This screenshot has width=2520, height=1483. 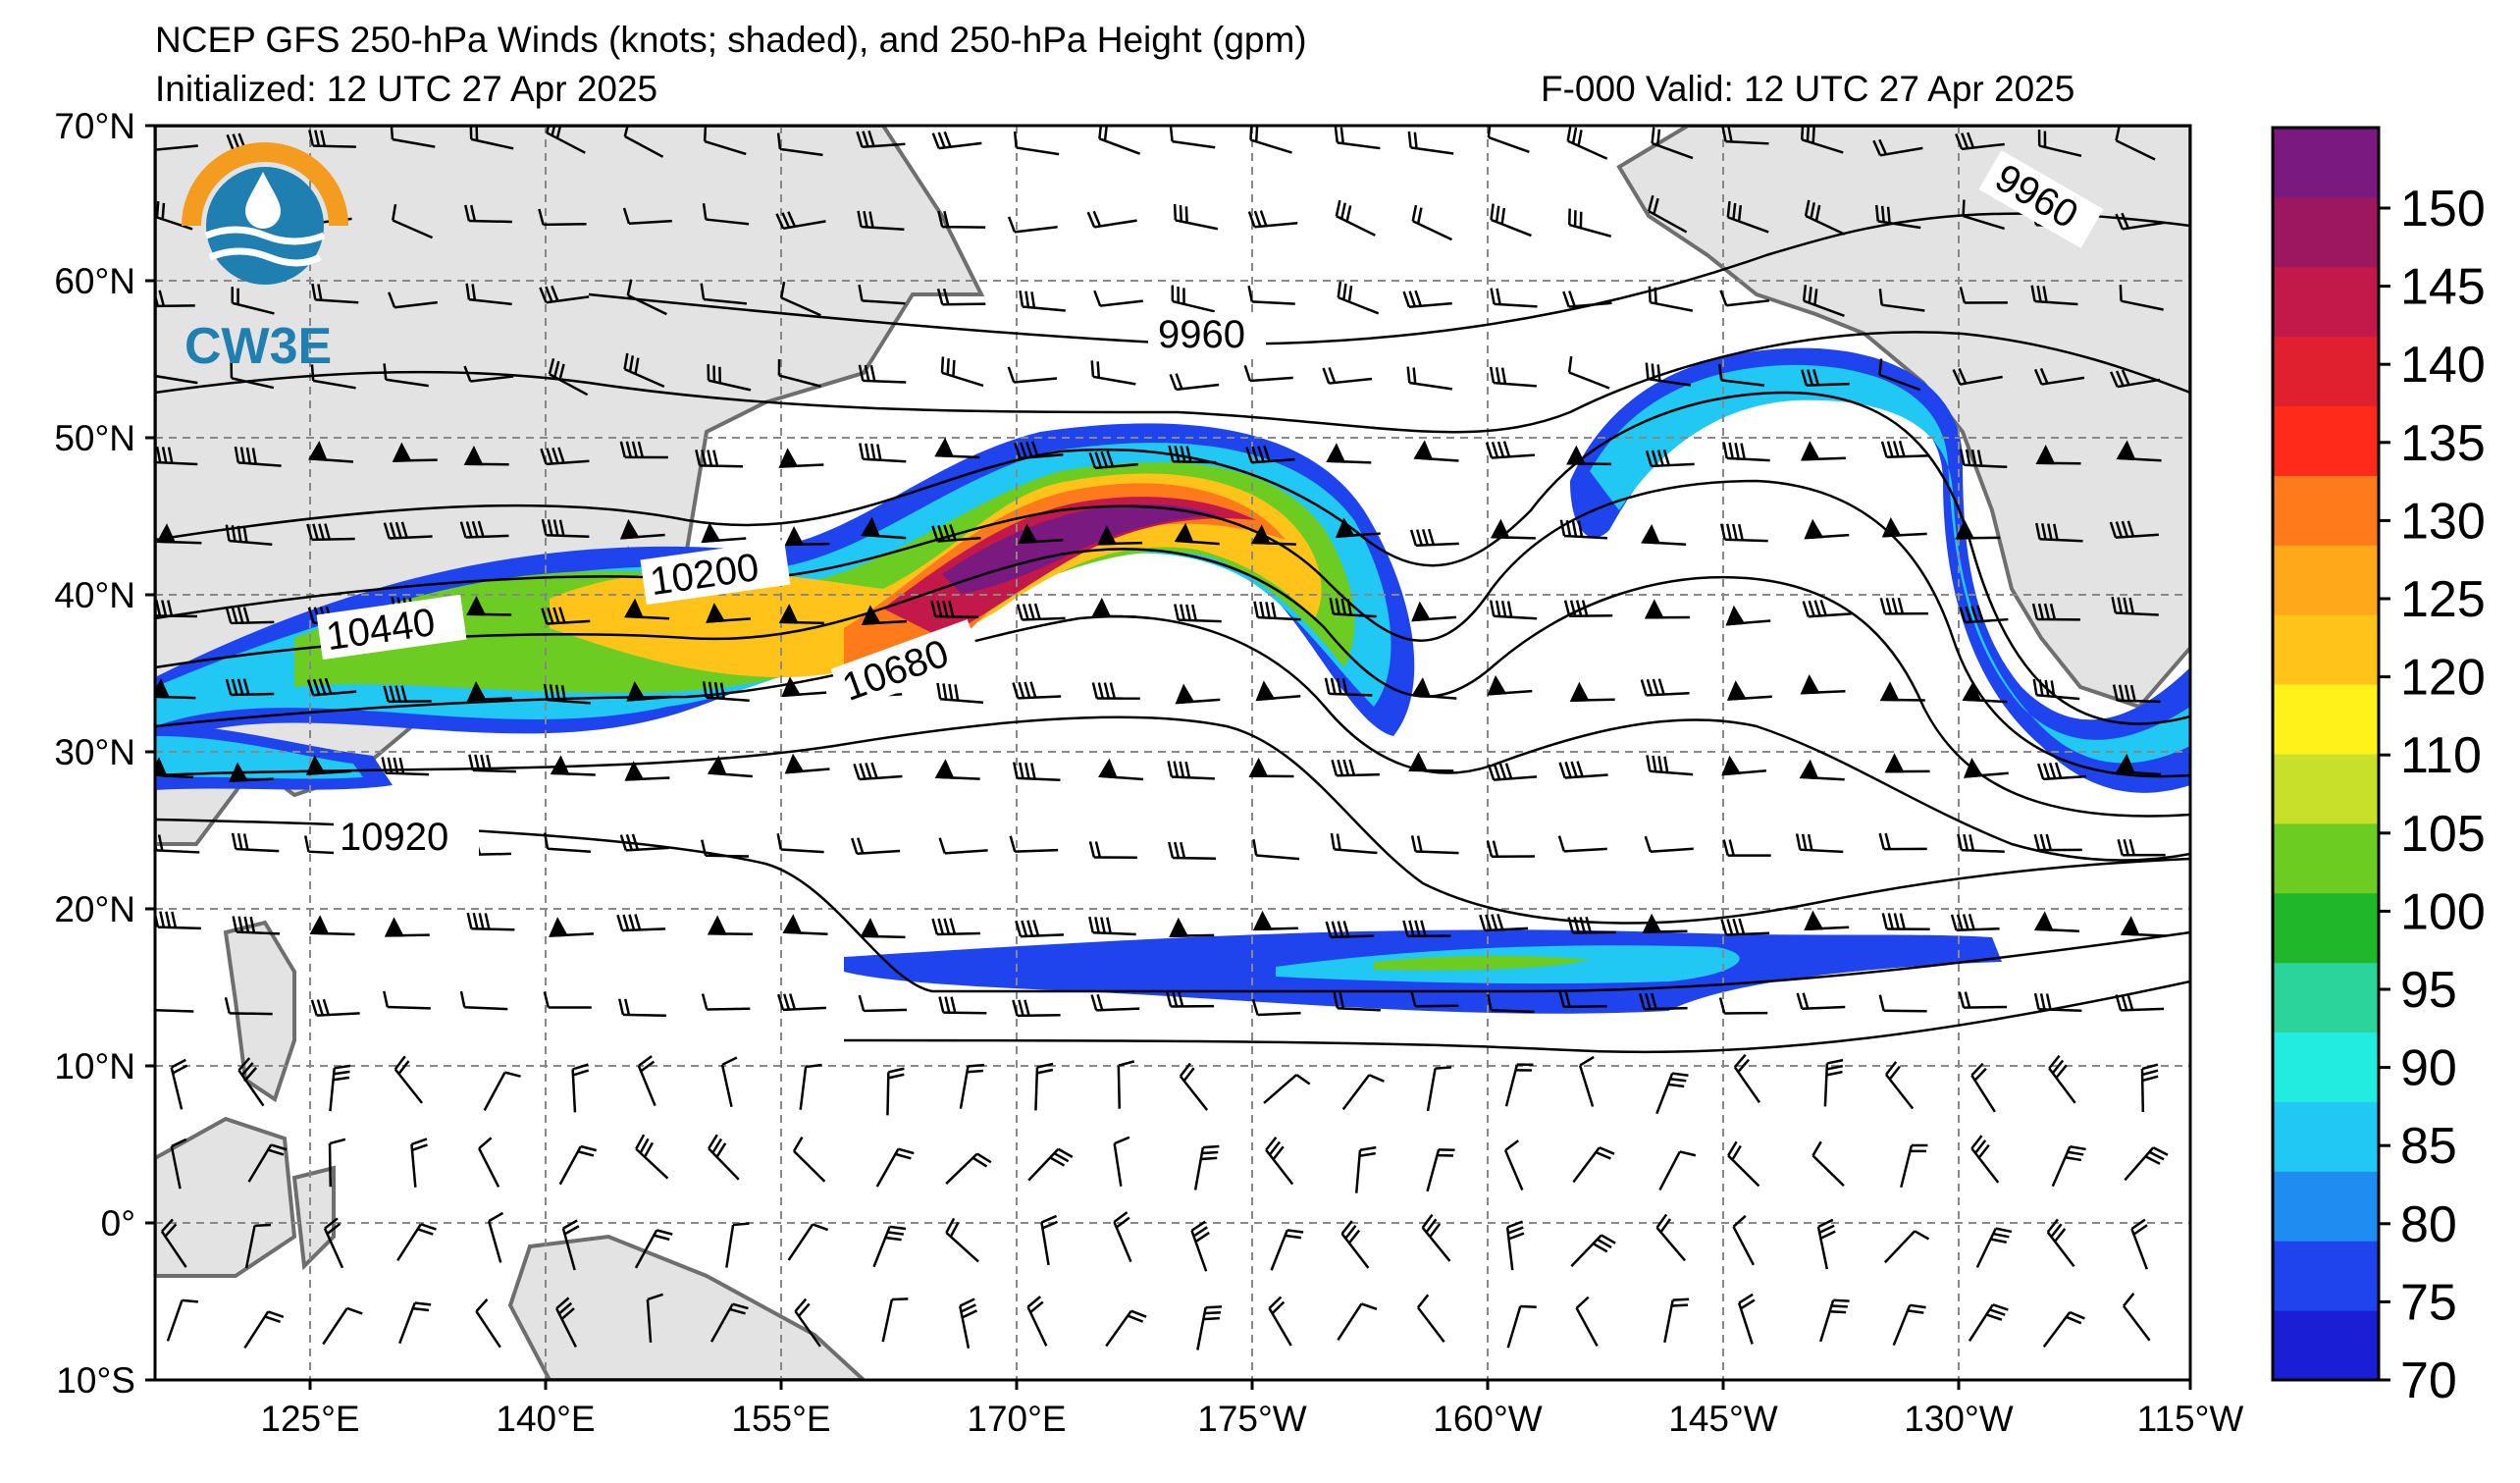 I want to click on sulawesi, so click(x=313, y=1218).